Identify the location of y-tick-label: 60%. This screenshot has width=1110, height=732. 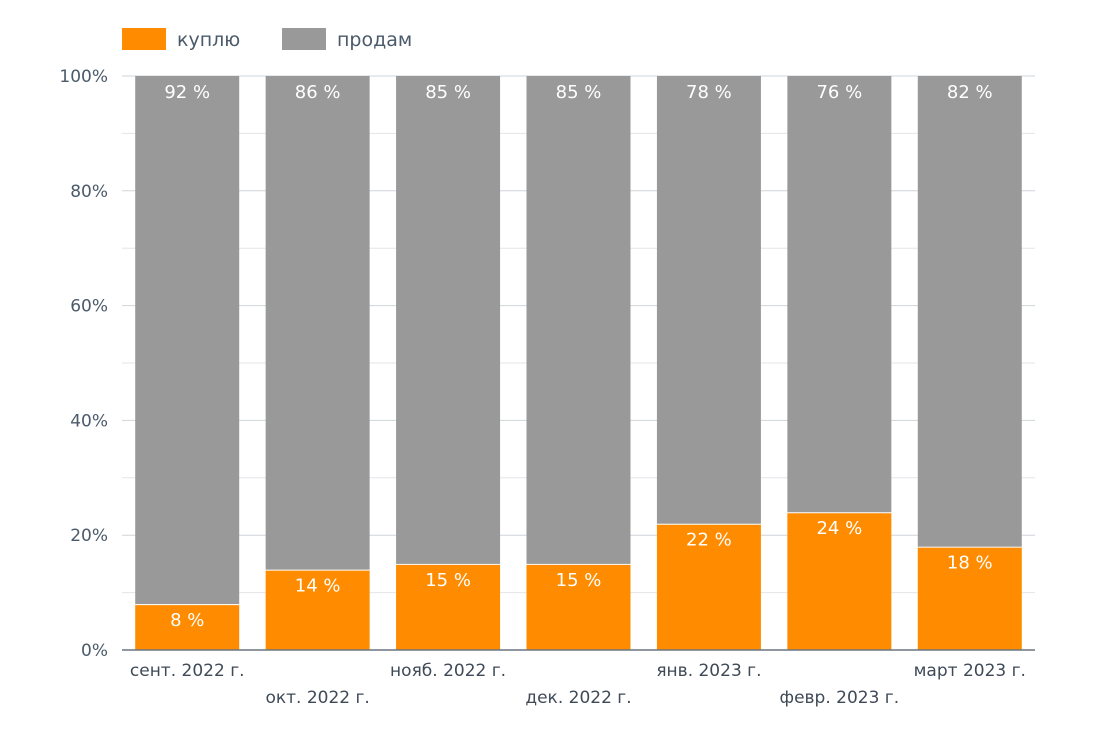
(89, 307).